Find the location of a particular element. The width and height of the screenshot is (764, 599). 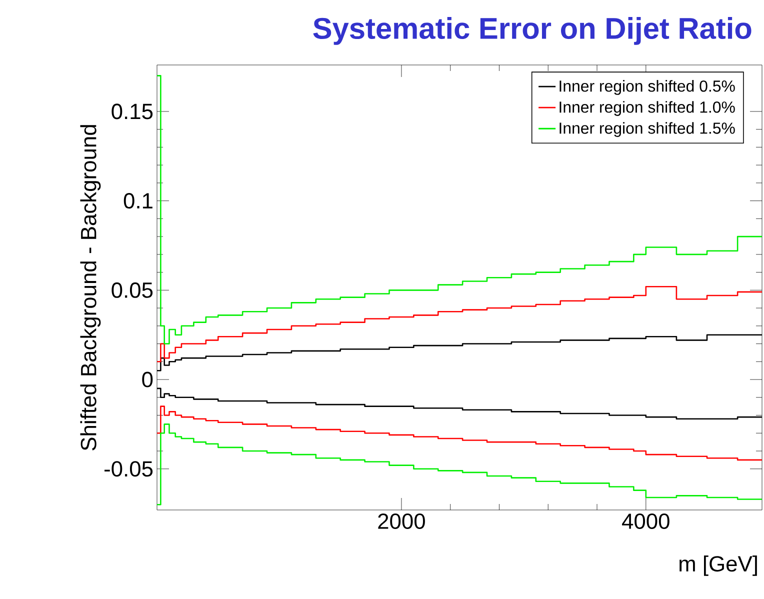

y-tick-label: 0.1 is located at coordinates (138, 201).